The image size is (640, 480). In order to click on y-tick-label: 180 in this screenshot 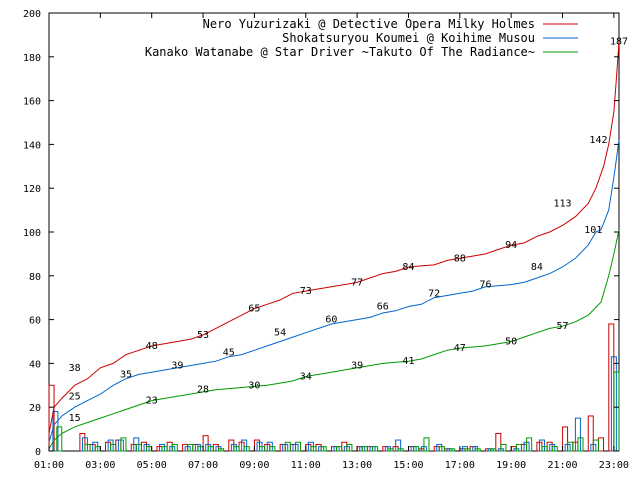, I will do `click(32, 58)`.